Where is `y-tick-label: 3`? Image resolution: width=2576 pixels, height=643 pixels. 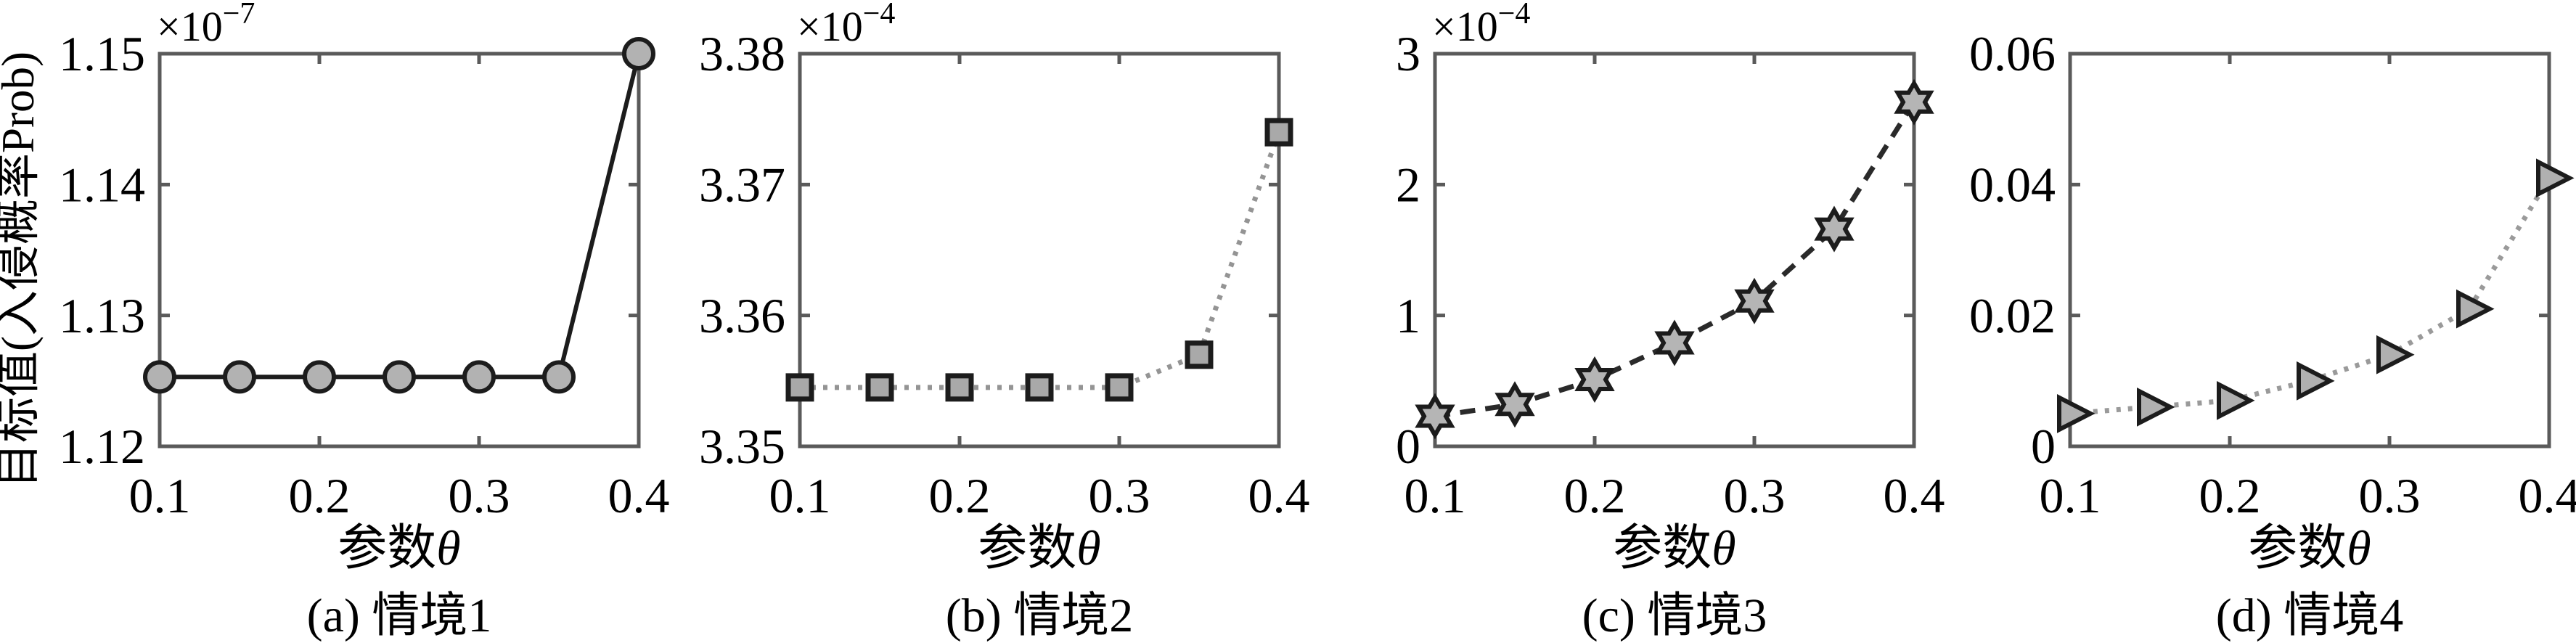
y-tick-label: 3 is located at coordinates (1408, 53).